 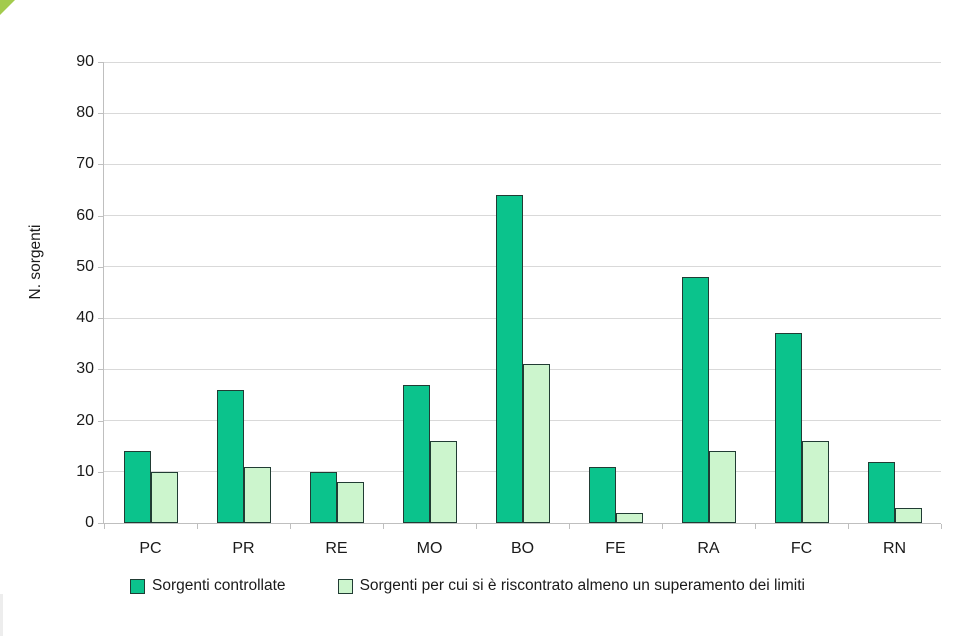 I want to click on bar-superamento-PR, so click(x=257, y=494).